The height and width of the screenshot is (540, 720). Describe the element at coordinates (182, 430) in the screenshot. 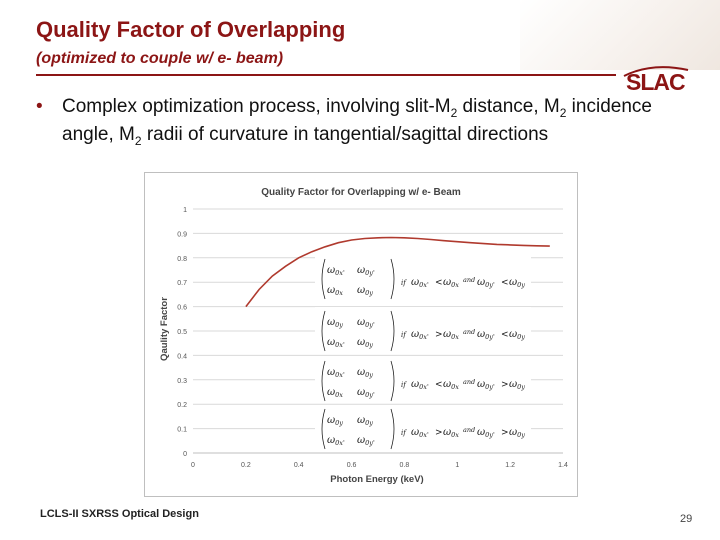

I see `y-tick-label: 0.1` at that location.